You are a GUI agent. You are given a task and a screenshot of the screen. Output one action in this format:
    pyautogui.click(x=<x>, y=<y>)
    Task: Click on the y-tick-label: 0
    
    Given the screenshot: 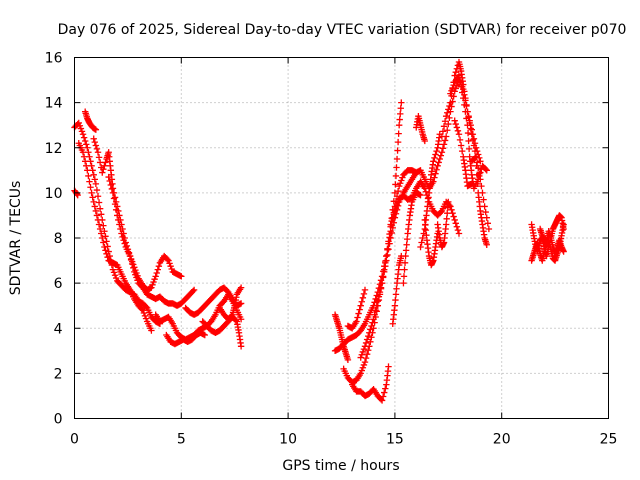 What is the action you would take?
    pyautogui.click(x=58, y=420)
    